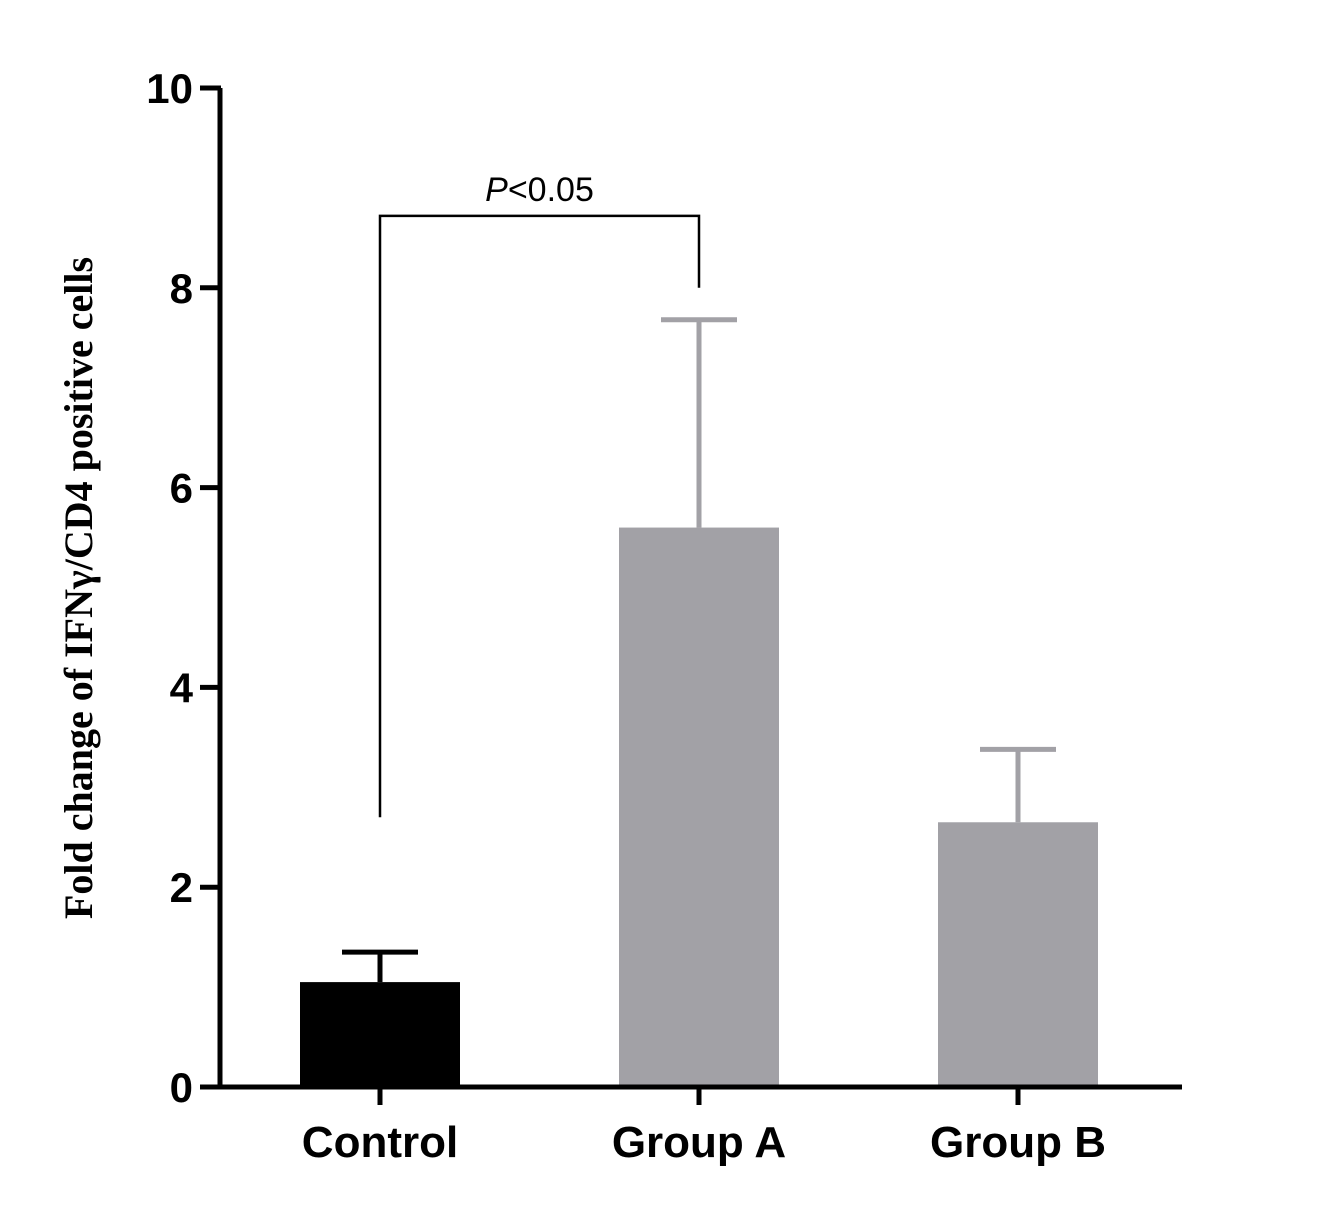 Image resolution: width=1330 pixels, height=1211 pixels. What do you see at coordinates (551, 190) in the screenshot?
I see `p-threshold: <0.05` at bounding box center [551, 190].